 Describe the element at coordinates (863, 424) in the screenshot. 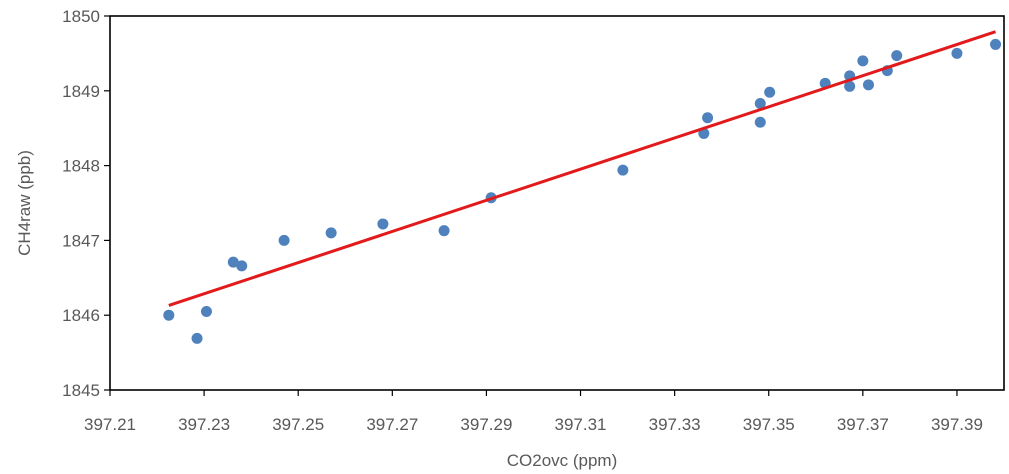

I see `x-tick-label: 397.37` at that location.